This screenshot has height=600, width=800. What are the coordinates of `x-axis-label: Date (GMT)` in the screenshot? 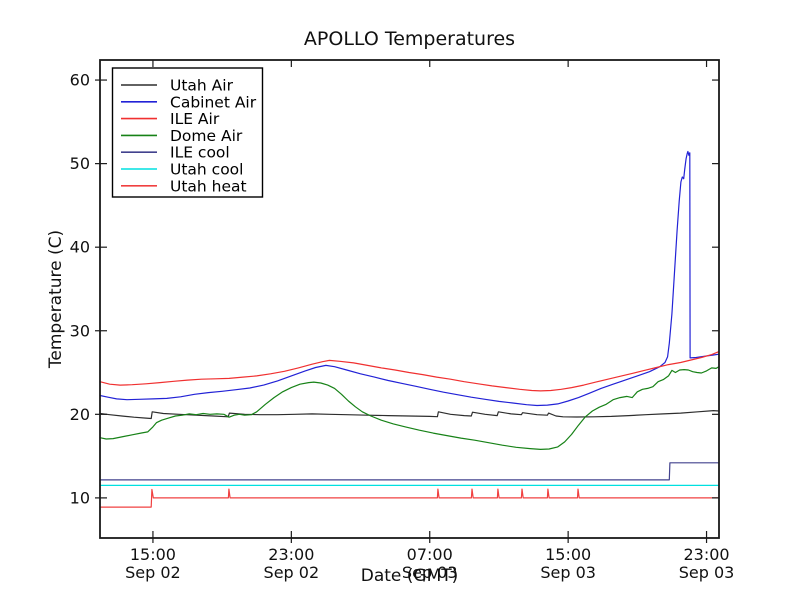 It's located at (409, 576).